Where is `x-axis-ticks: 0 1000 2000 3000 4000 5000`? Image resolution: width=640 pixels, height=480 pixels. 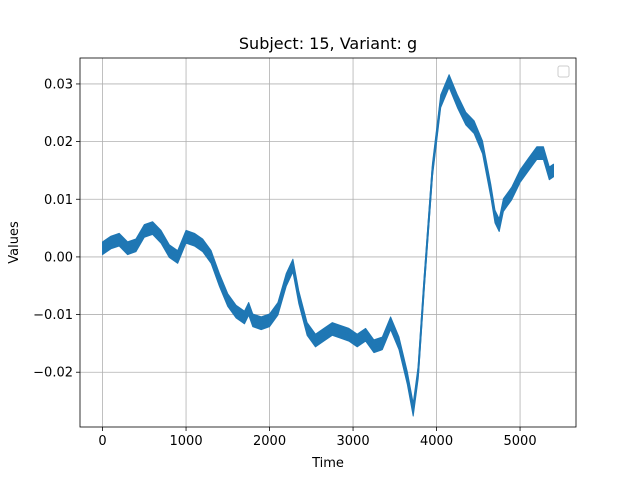 x-axis-ticks: 0 1000 2000 3000 4000 5000 is located at coordinates (317, 438).